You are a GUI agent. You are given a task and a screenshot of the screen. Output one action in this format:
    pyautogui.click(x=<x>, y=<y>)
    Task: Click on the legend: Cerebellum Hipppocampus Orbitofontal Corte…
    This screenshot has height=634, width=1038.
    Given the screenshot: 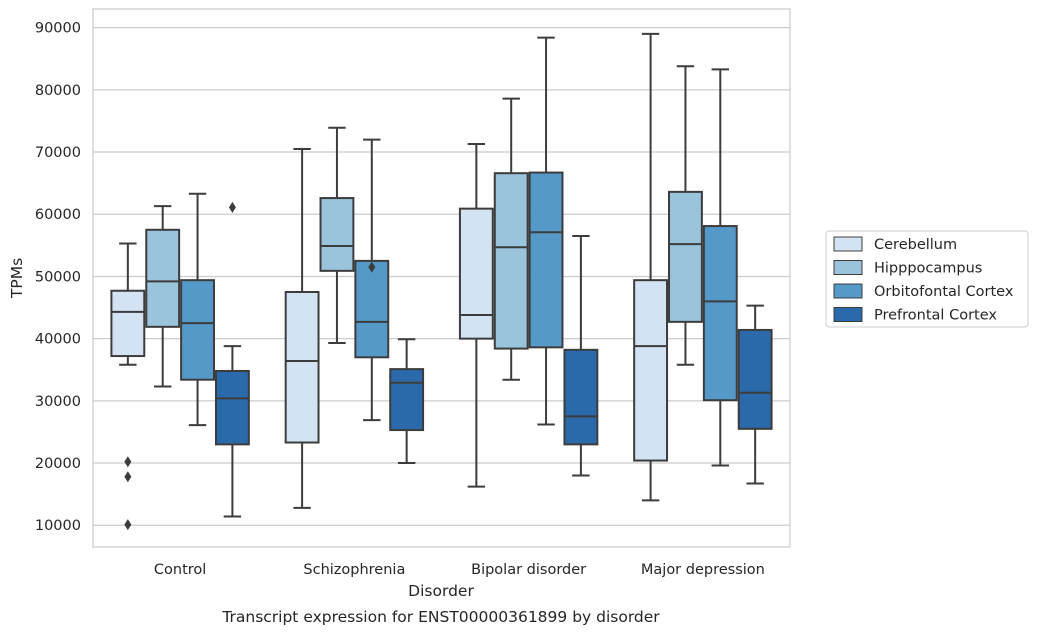 What is the action you would take?
    pyautogui.click(x=927, y=279)
    